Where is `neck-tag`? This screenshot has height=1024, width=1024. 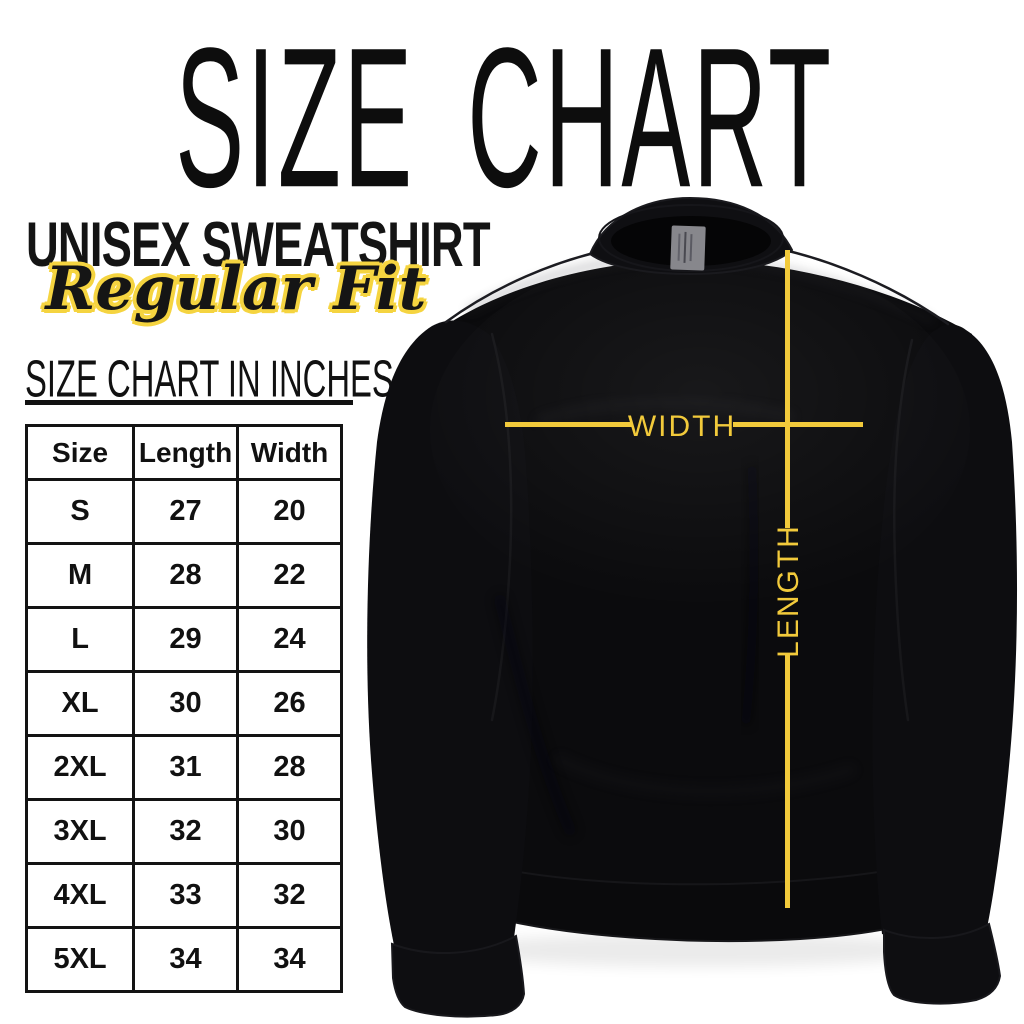 neck-tag is located at coordinates (688, 248).